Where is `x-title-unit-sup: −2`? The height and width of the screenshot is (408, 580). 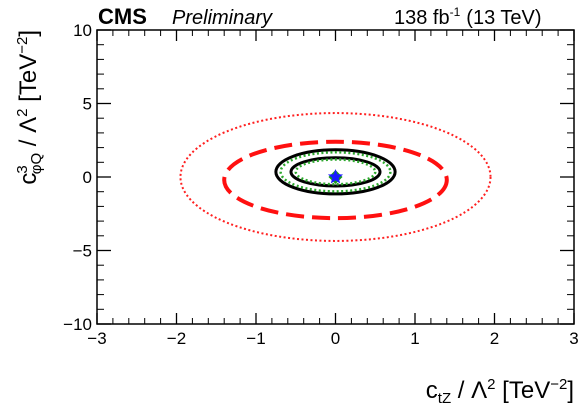
x-title-unit-sup: −2 is located at coordinates (558, 384).